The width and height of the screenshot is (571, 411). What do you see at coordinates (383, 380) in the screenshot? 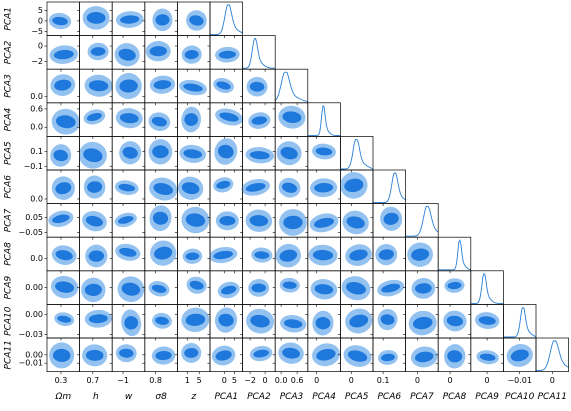
I see `x-tick-label: 0.1` at bounding box center [383, 380].